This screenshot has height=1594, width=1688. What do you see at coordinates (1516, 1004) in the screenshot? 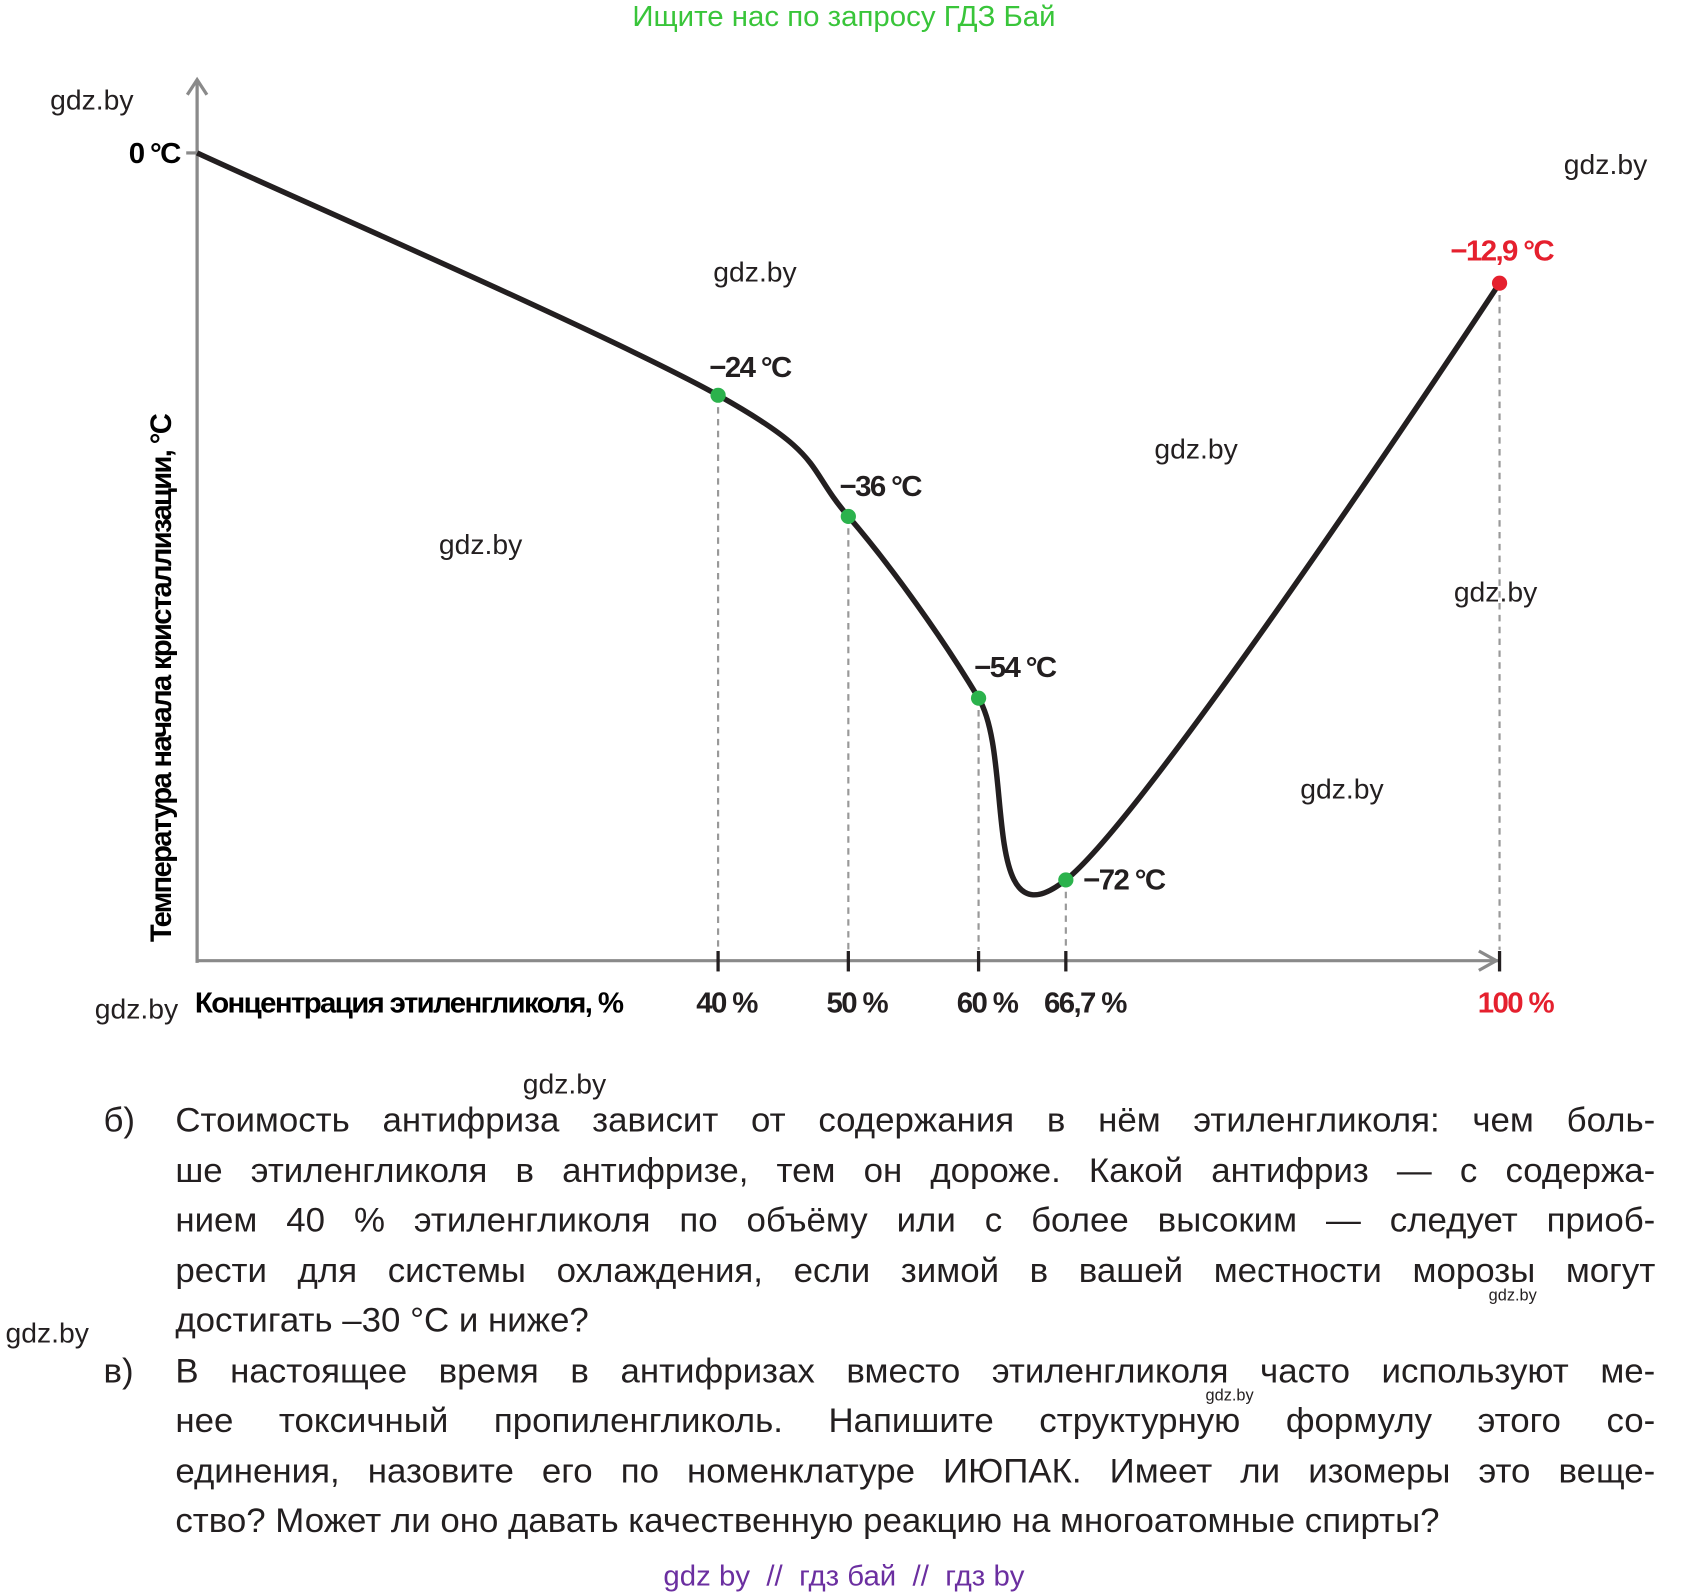
I see `x-tick-label: 100 %` at bounding box center [1516, 1004].